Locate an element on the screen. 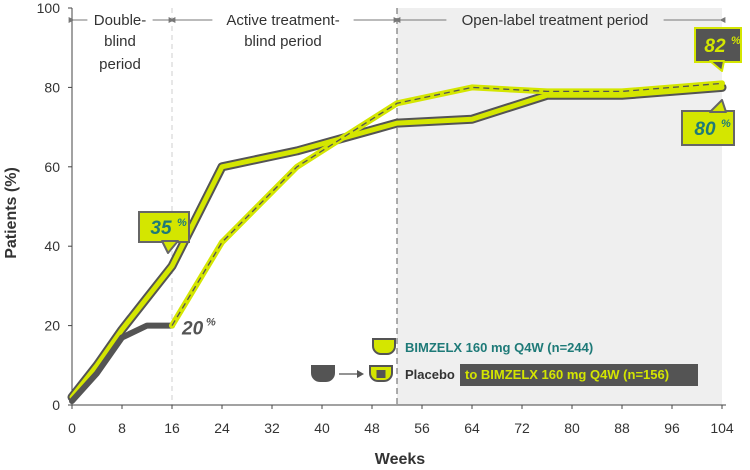 Image resolution: width=750 pixels, height=470 pixels. y-tick-label: 100 is located at coordinates (49, 8).